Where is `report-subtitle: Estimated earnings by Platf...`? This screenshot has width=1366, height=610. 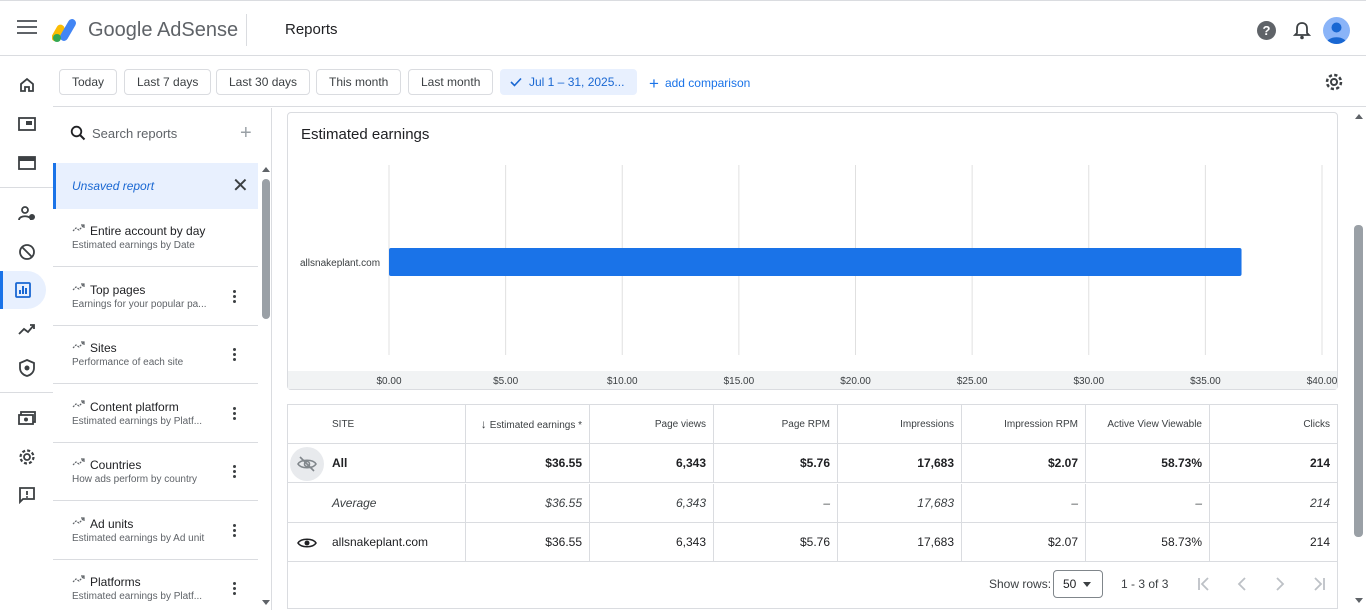
report-subtitle: Estimated earnings by Platf... is located at coordinates (137, 596).